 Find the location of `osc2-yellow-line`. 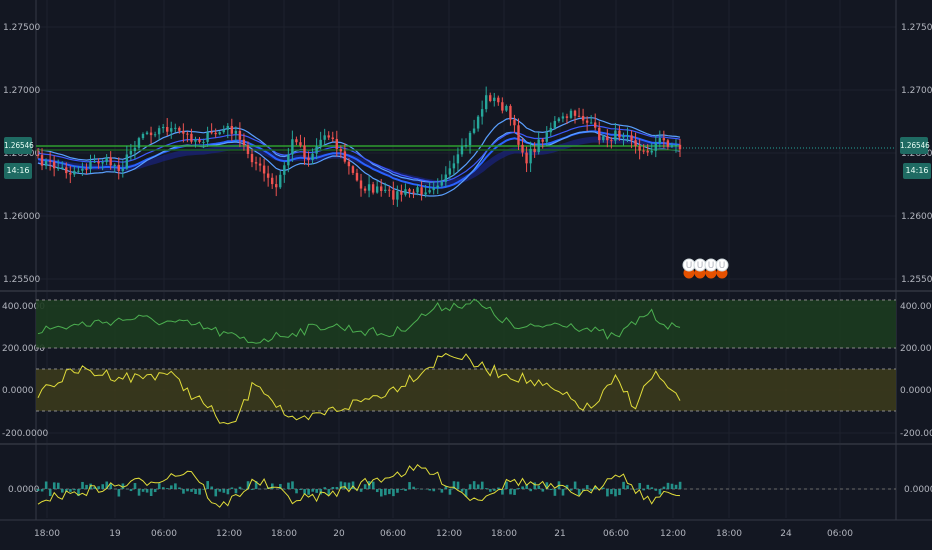

osc2-yellow-line is located at coordinates (359, 485).